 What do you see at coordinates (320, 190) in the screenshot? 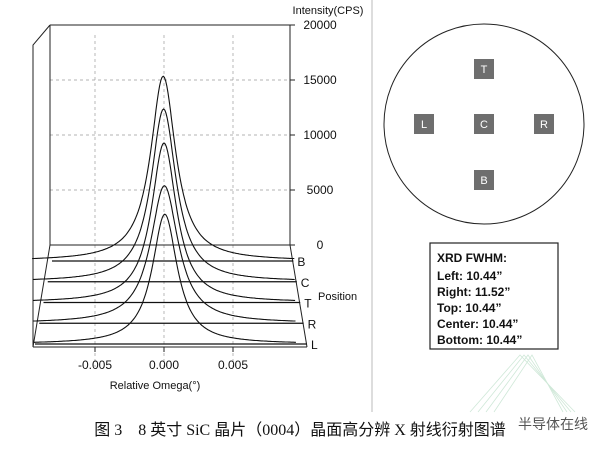
I see `y-tick-label: 5000` at bounding box center [320, 190].